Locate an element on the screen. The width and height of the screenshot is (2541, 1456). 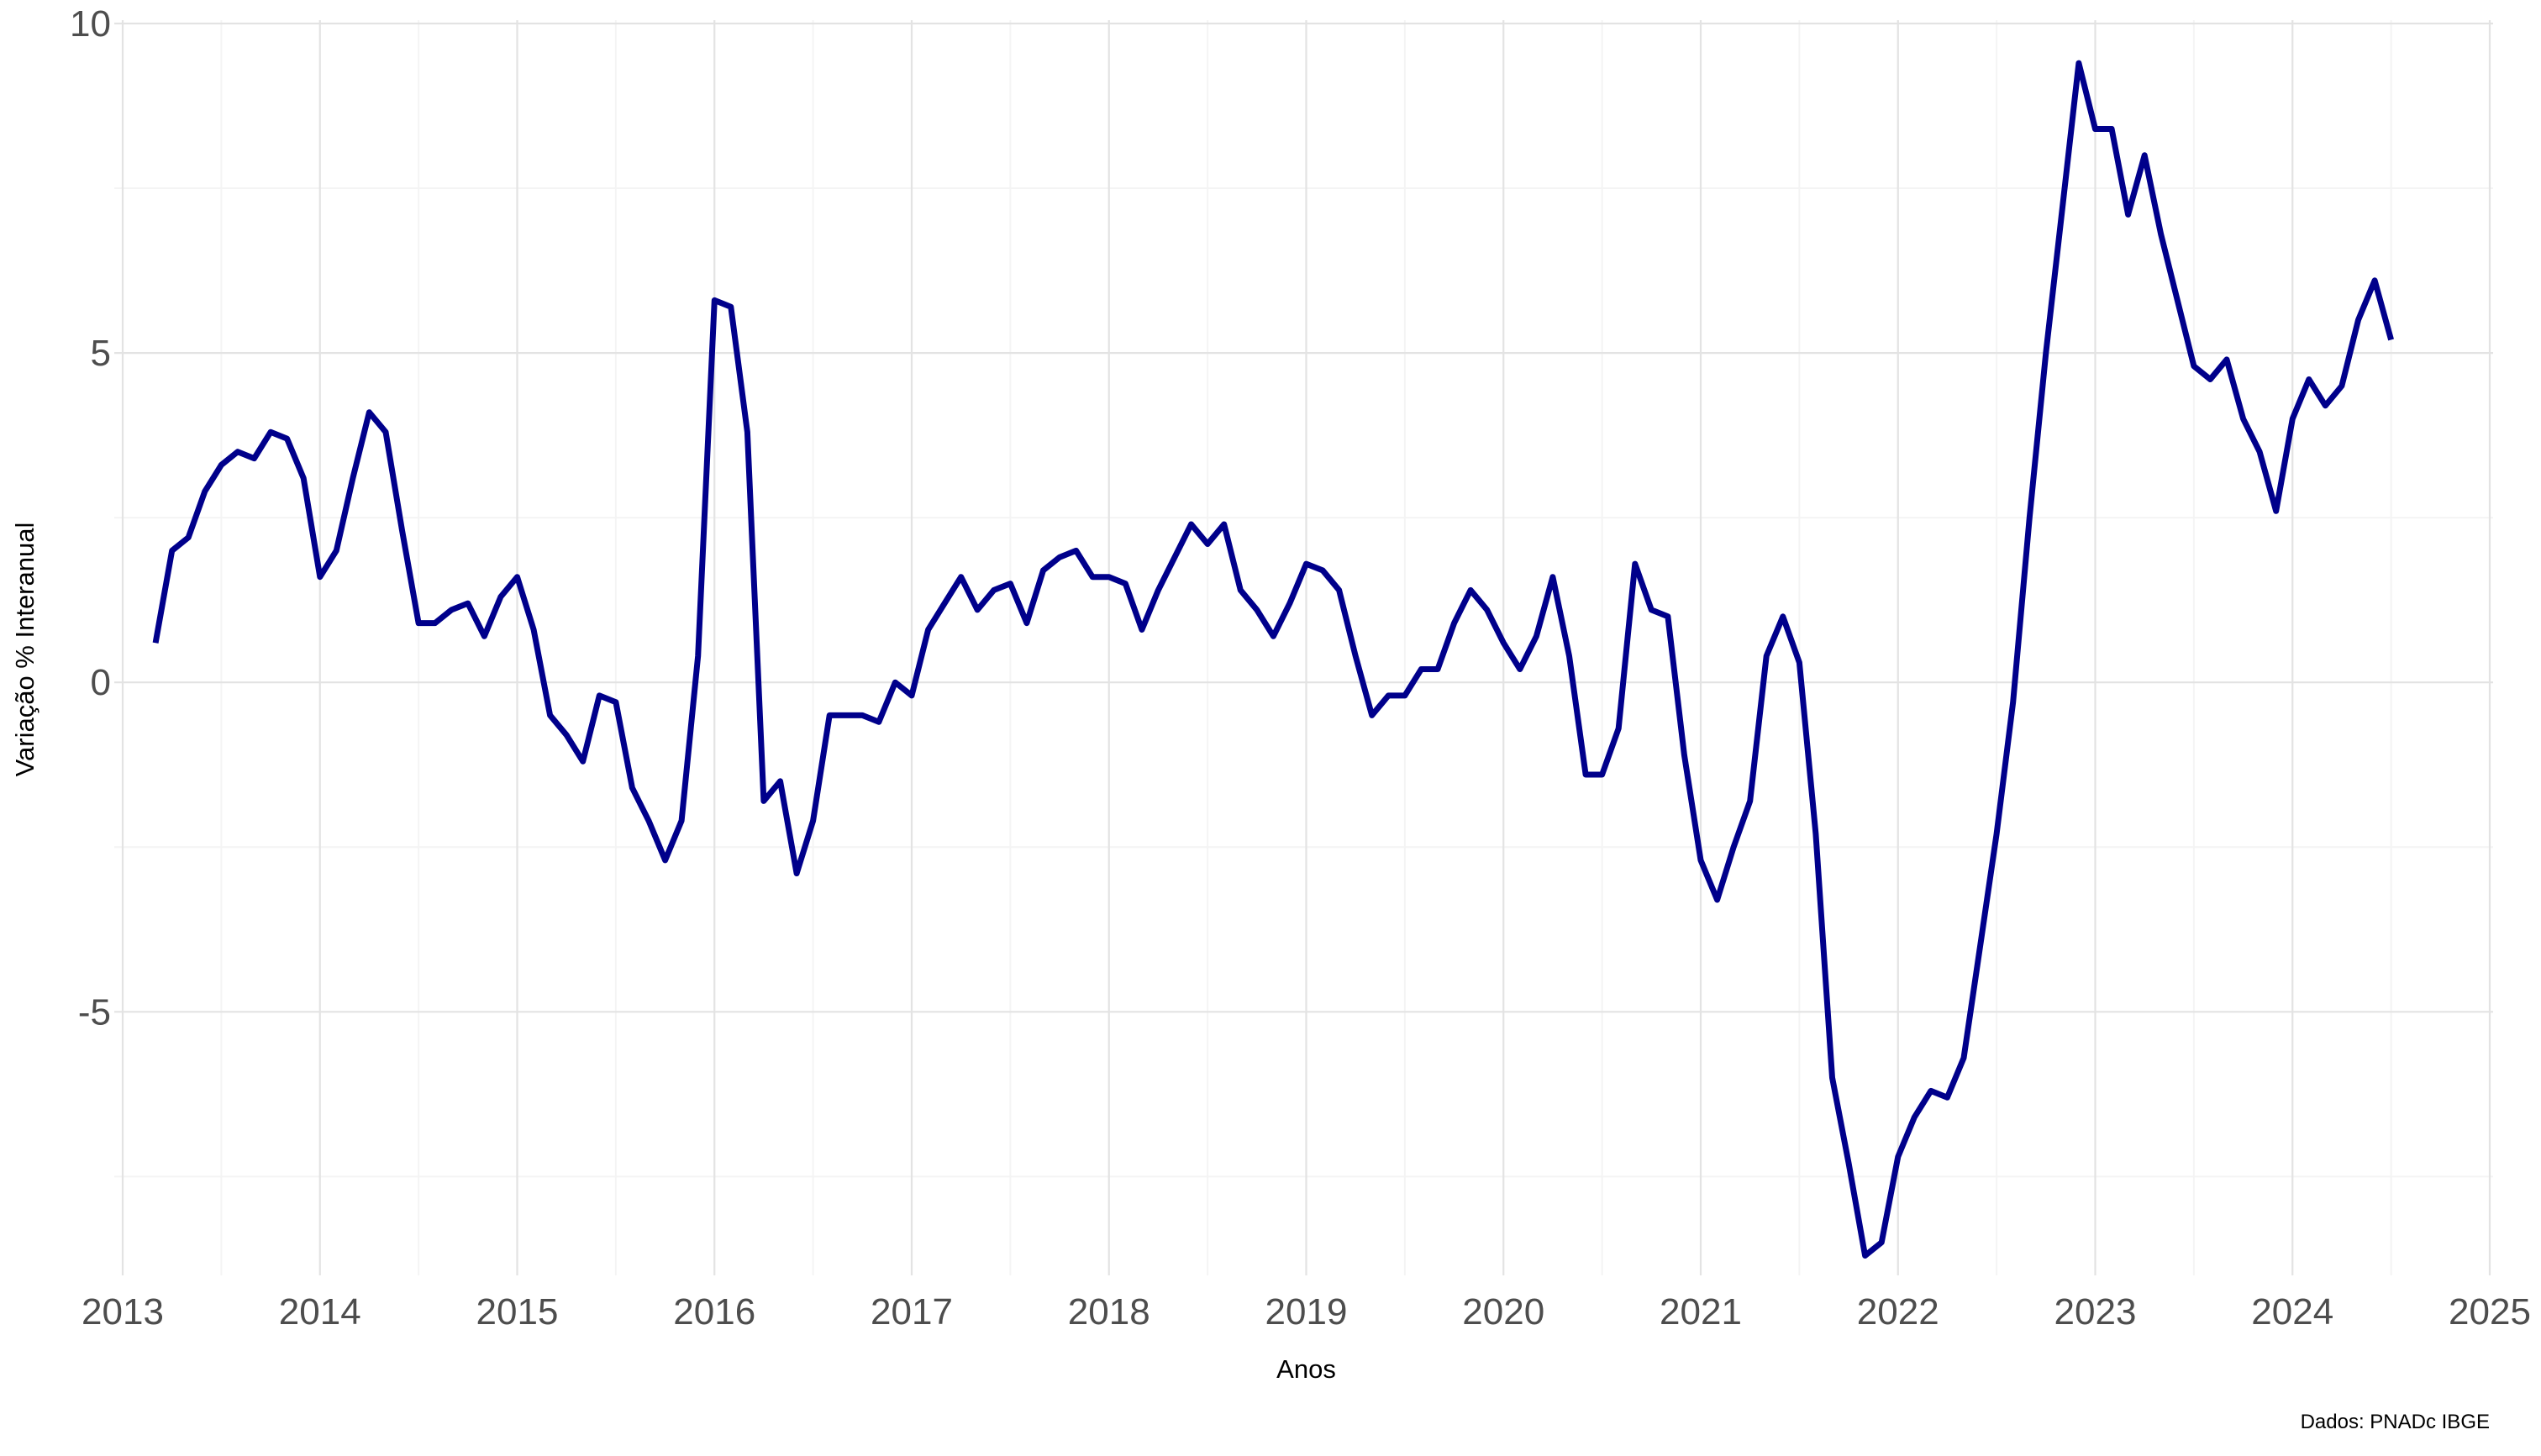
y-tick-label: 10 is located at coordinates (90, 24).